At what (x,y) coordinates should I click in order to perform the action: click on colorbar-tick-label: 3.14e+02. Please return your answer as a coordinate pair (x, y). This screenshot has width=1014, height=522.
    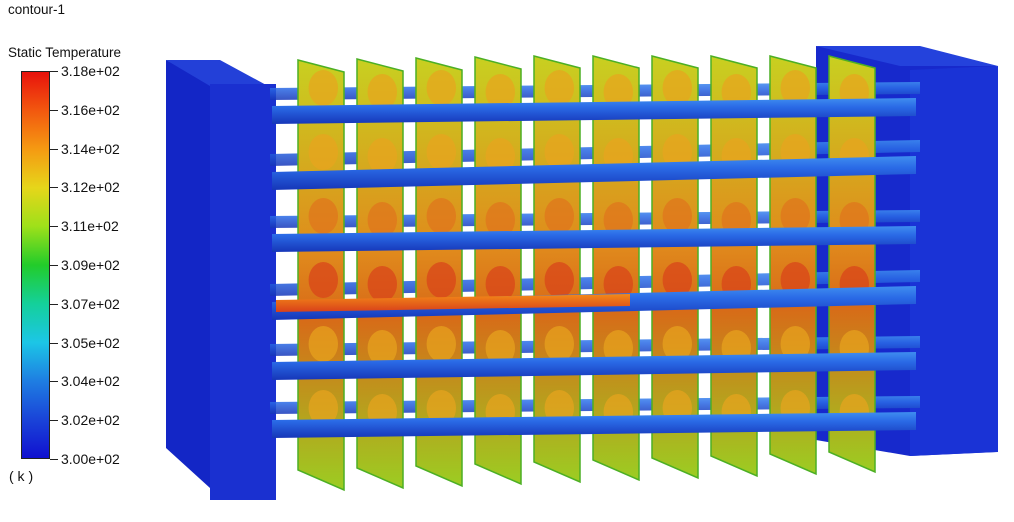
    Looking at the image, I should click on (90, 148).